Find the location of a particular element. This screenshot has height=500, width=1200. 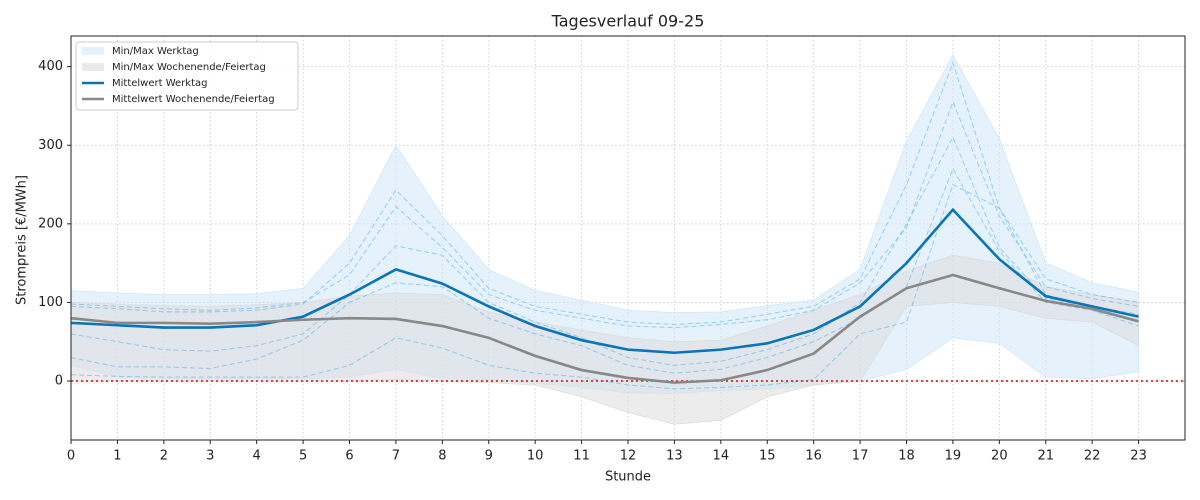

legend-label: Min/Max Wochenende/Feiertag is located at coordinates (189, 67).